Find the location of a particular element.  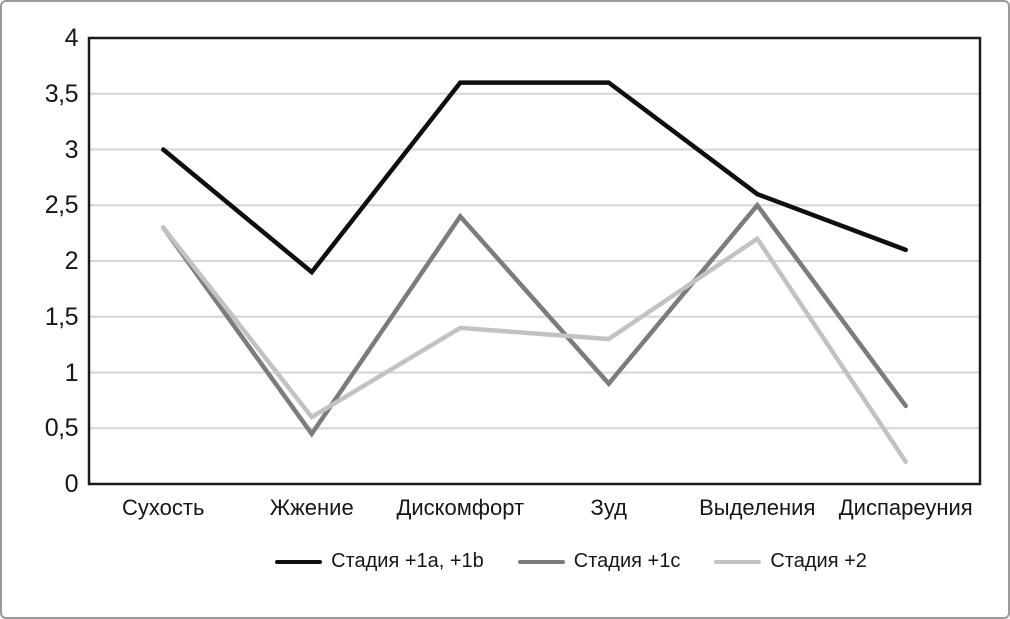

y-axis-tick-label: 4 is located at coordinates (71, 38).